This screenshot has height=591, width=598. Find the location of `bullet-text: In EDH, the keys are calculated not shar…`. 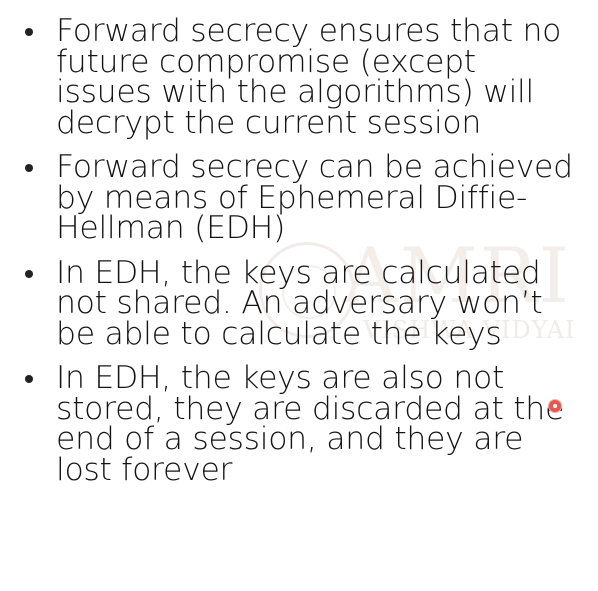

bullet-text: In EDH, the keys are calculated not shar… is located at coordinates (299, 303).